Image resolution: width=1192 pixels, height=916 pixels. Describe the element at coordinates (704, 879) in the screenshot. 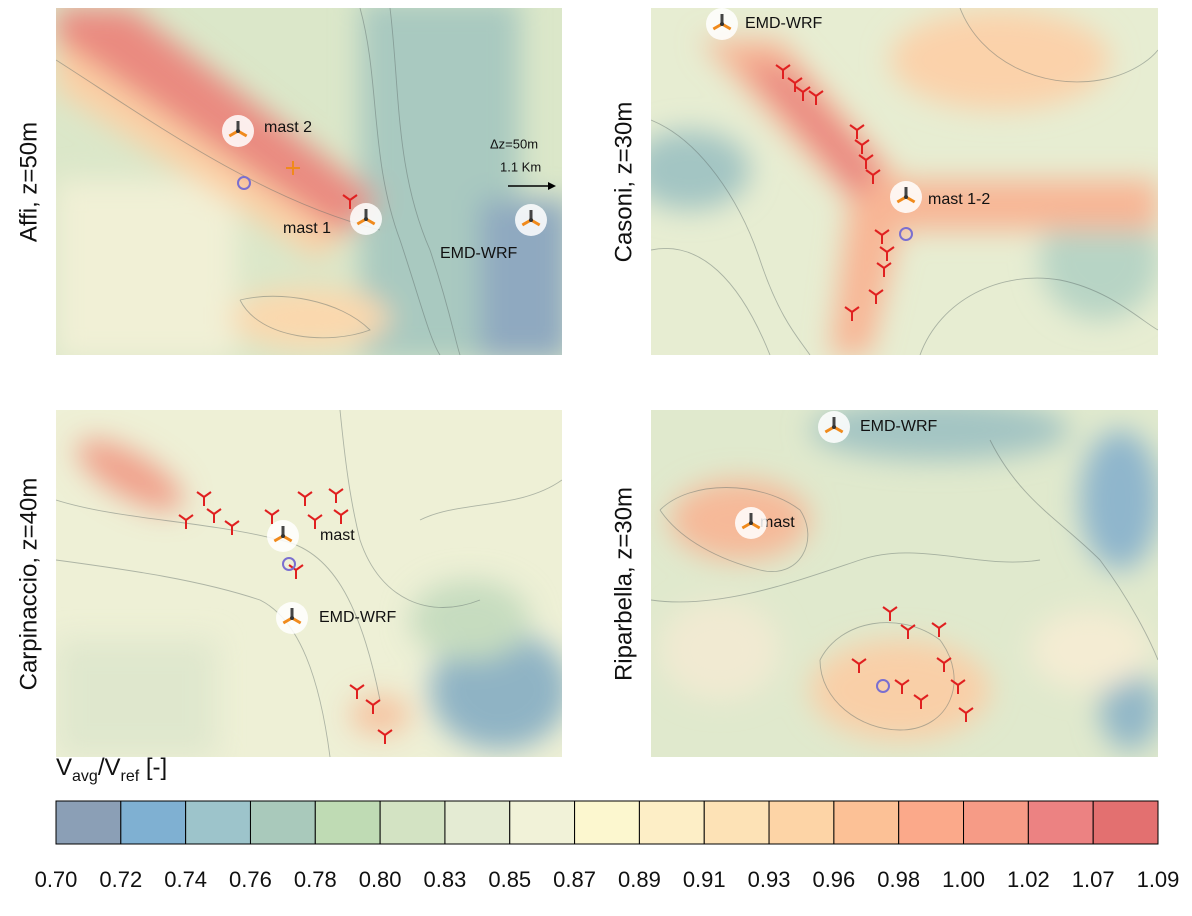

I see `colorbar-tick-label: 0.91` at that location.